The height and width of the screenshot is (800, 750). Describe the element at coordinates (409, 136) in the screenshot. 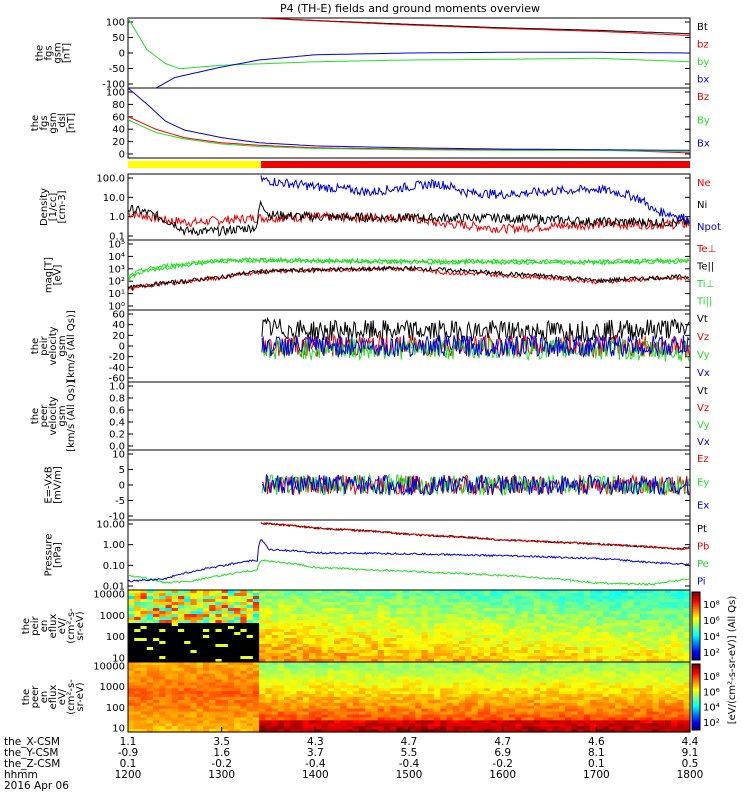

I see `series-by-line` at that location.